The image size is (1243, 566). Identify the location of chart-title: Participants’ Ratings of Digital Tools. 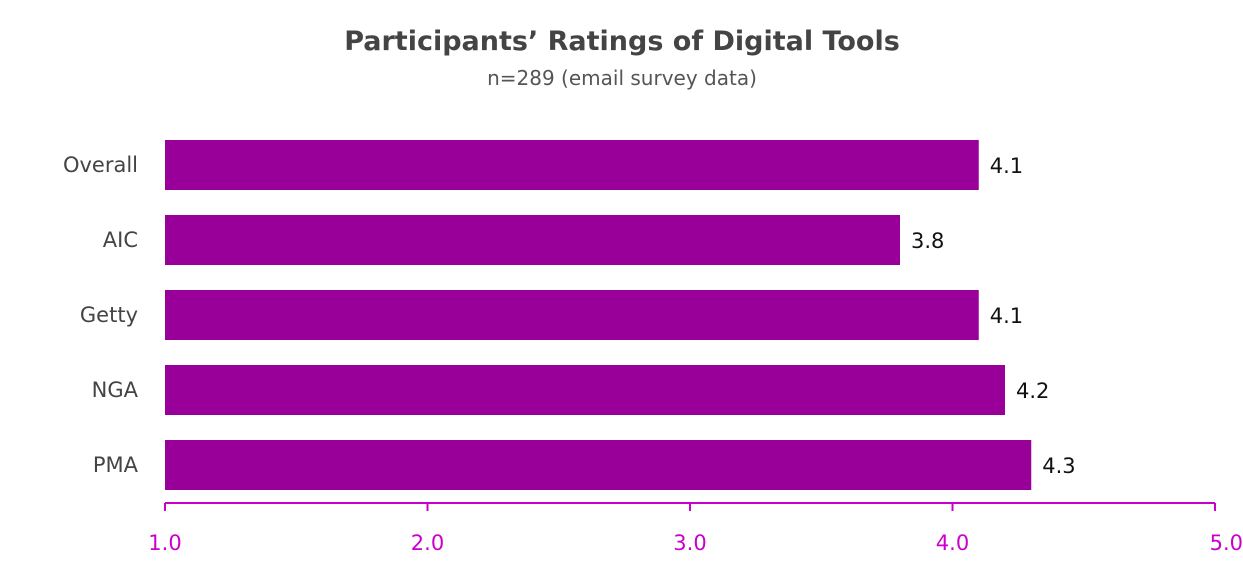
(622, 41).